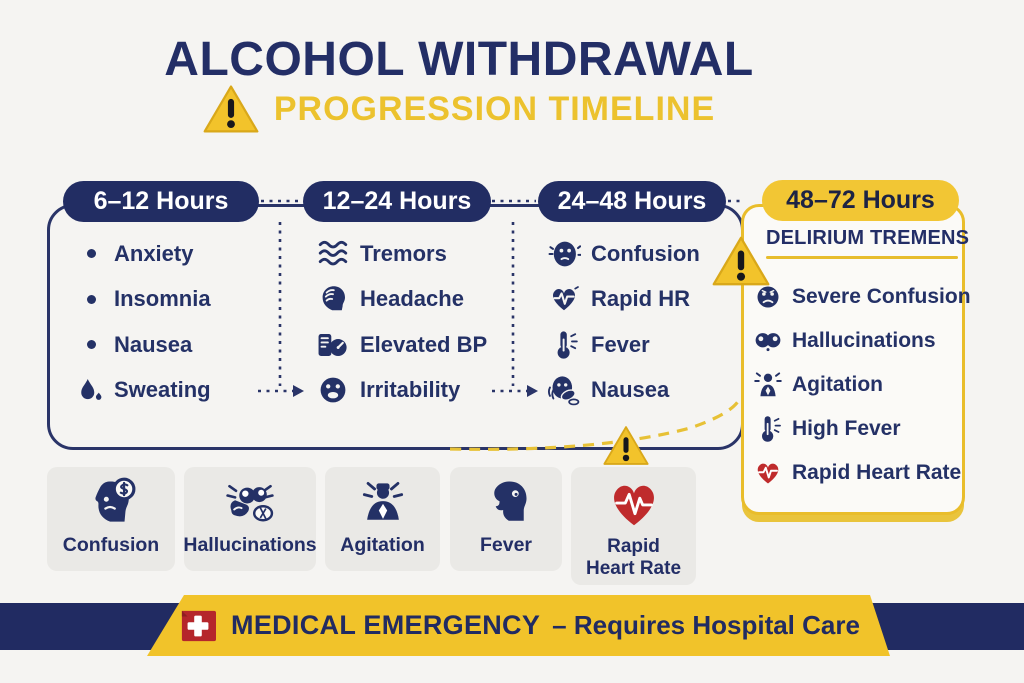 This screenshot has width=1024, height=683. Describe the element at coordinates (564, 390) in the screenshot. I see `nausea-face-icon` at that location.